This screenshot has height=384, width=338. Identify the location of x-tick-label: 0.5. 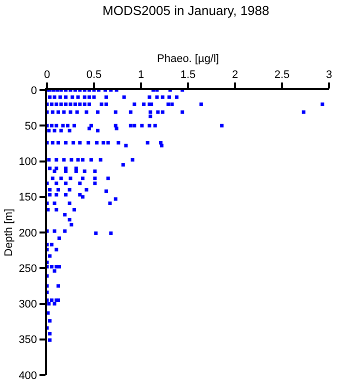
(94, 74).